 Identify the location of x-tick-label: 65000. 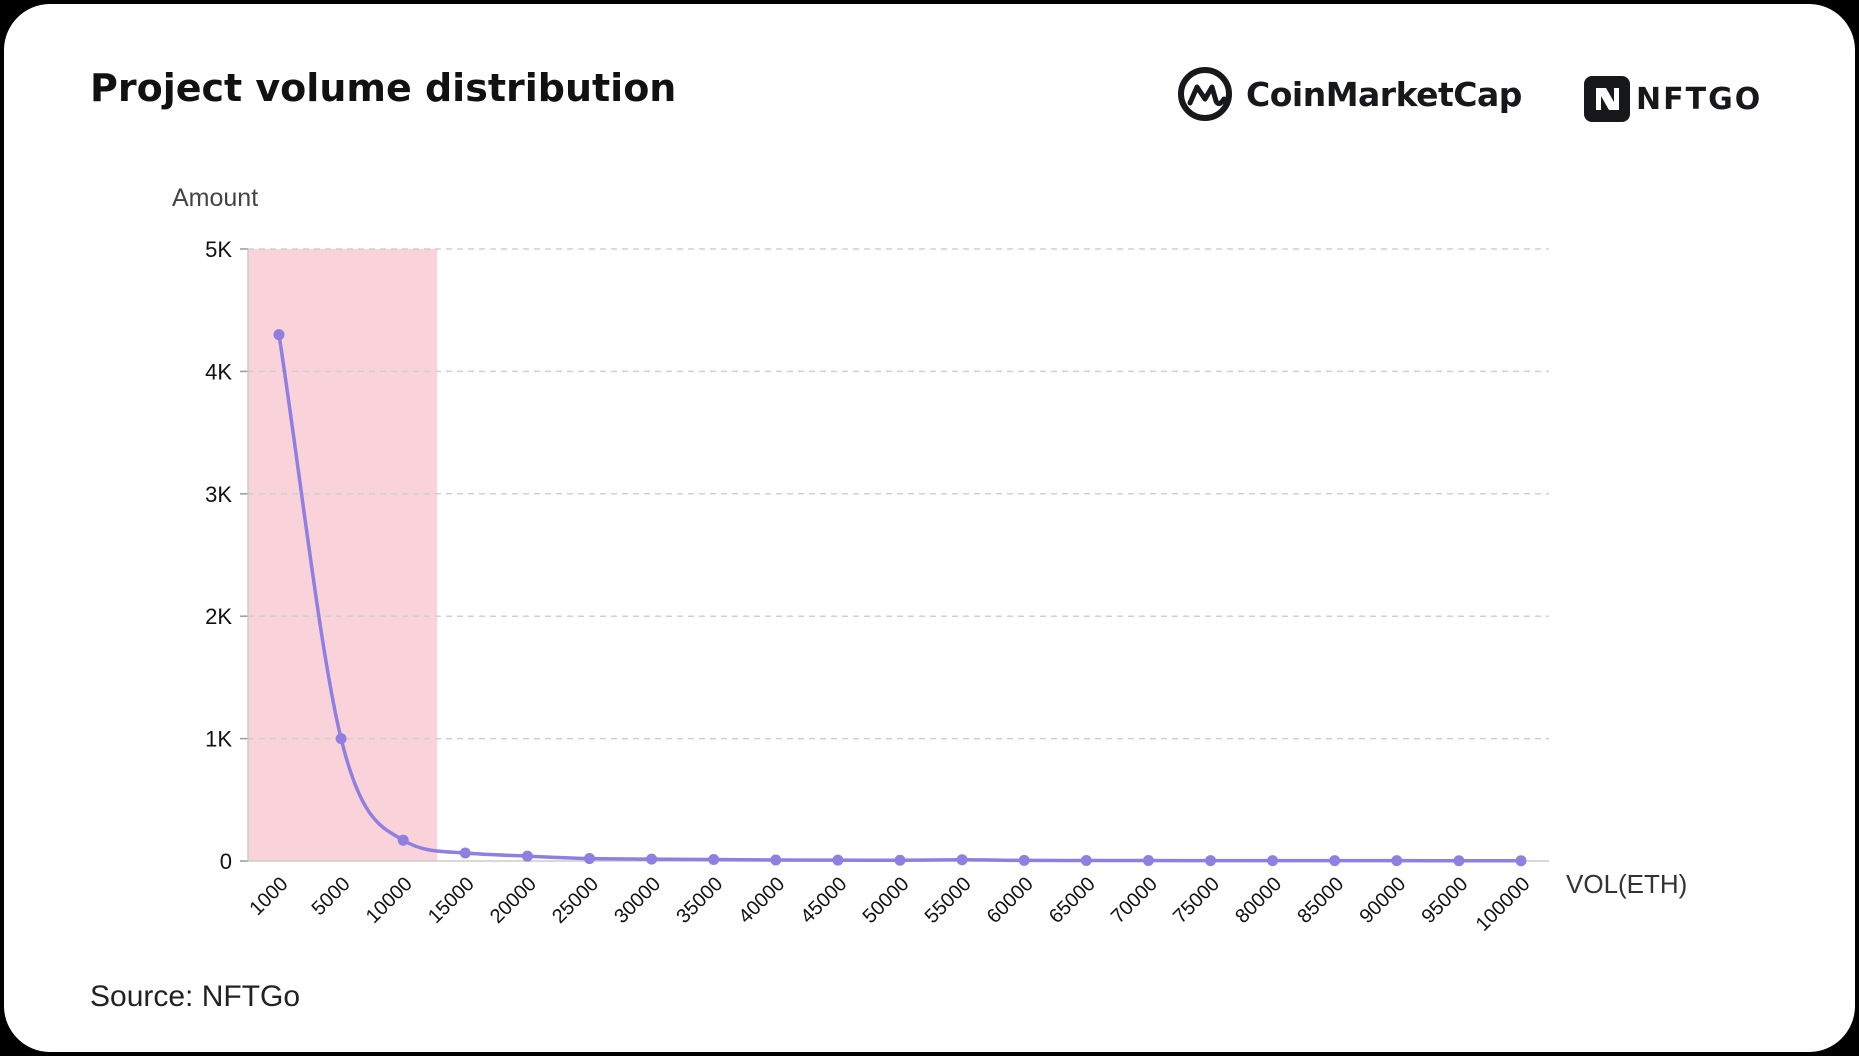
(1072, 900).